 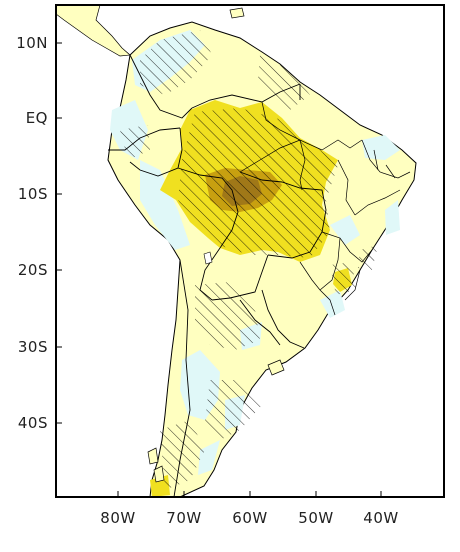 I want to click on lon-tick-label: 70W, so click(x=183, y=518).